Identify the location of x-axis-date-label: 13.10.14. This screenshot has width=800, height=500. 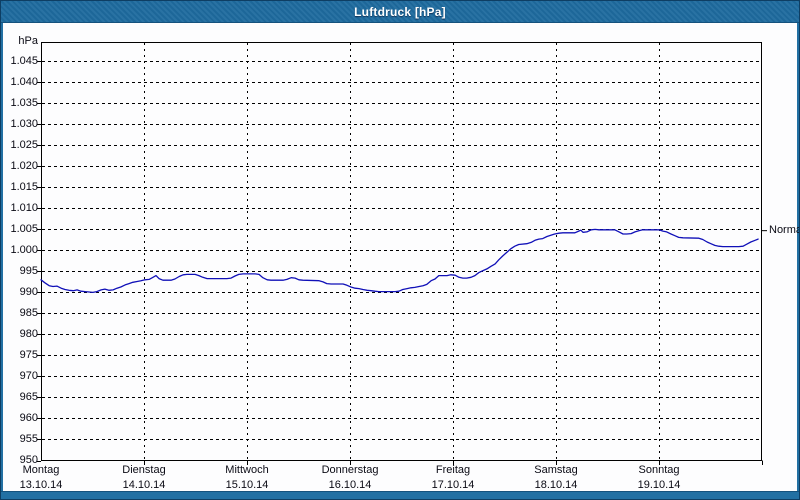
(41, 485).